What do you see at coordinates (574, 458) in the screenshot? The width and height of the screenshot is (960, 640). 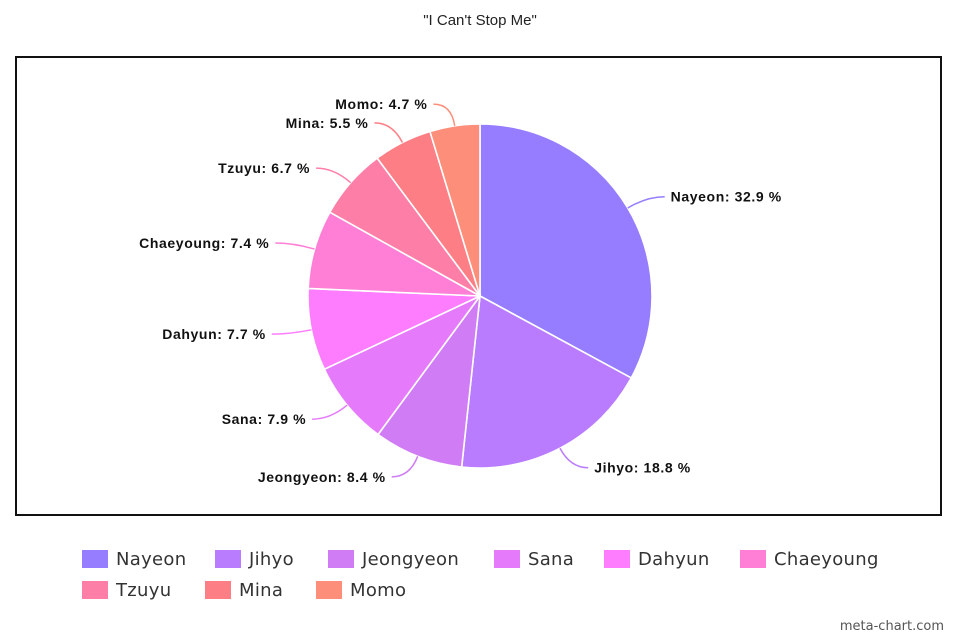 I see `leader-line-jihyo` at bounding box center [574, 458].